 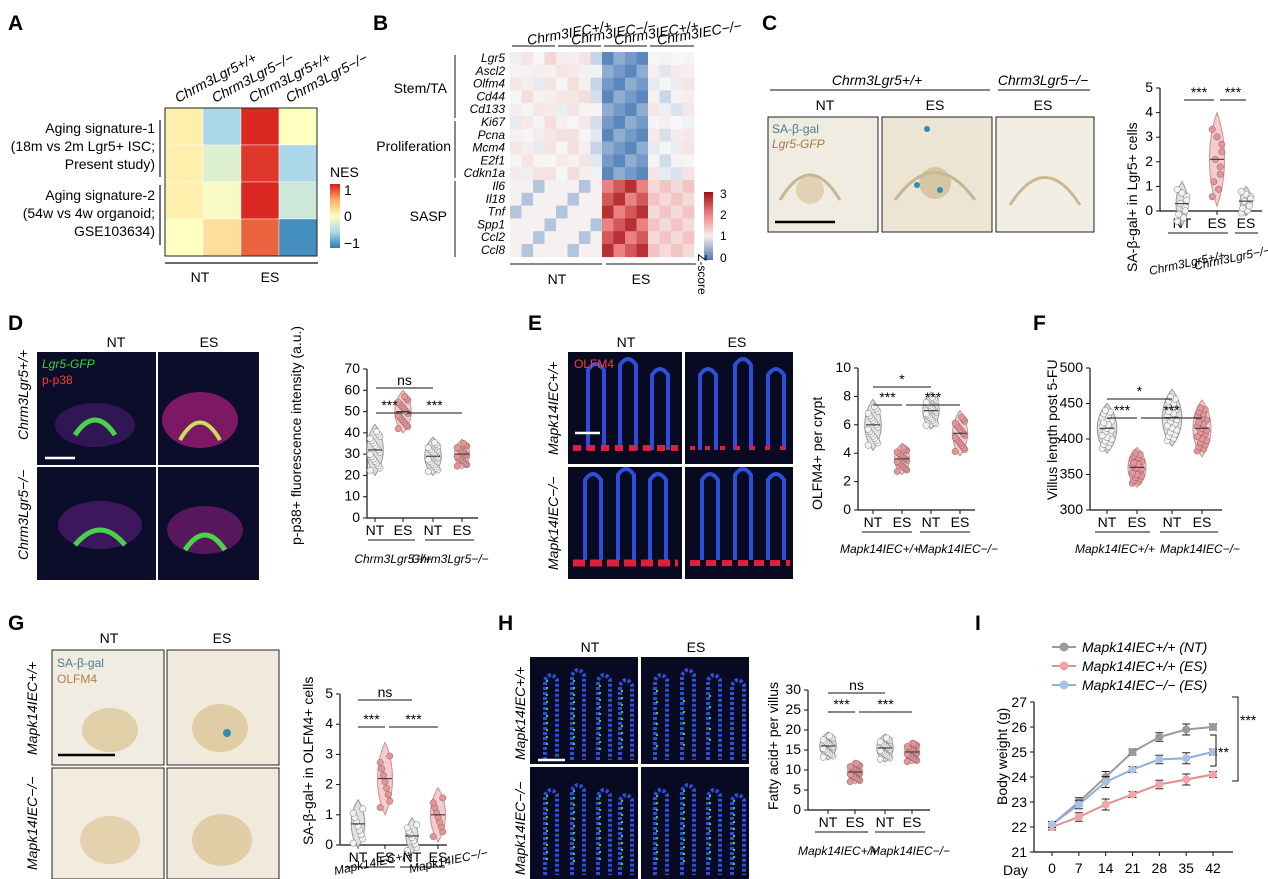 What do you see at coordinates (77, 679) in the screenshot?
I see `stain-label: OLFM4` at bounding box center [77, 679].